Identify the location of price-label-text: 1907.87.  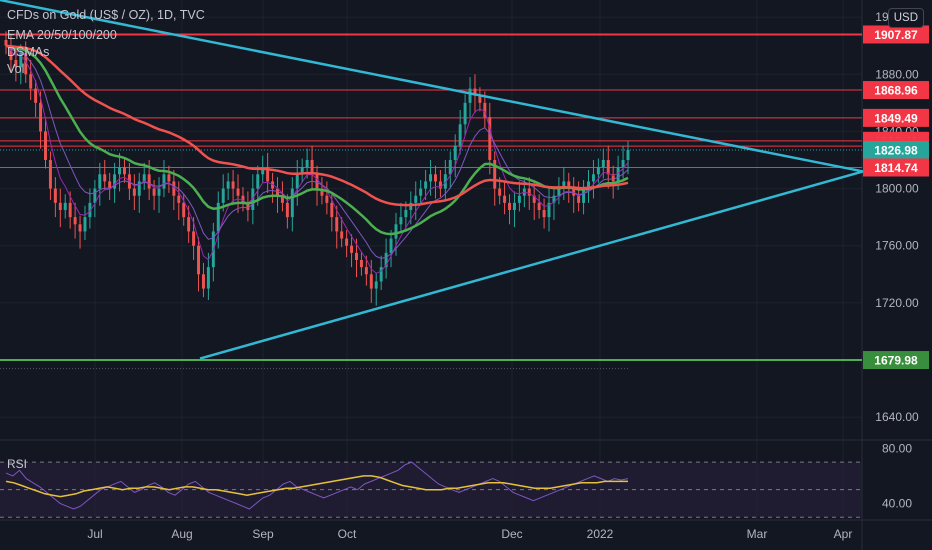
(896, 35).